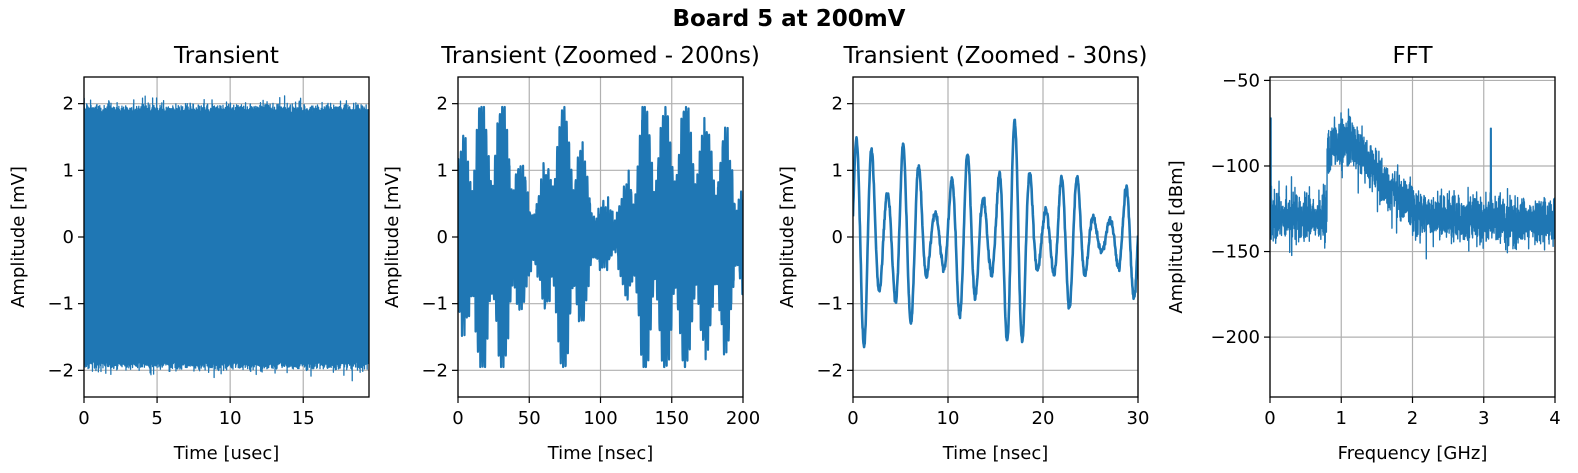  I want to click on y-tick-label: −50, so click(1241, 80).